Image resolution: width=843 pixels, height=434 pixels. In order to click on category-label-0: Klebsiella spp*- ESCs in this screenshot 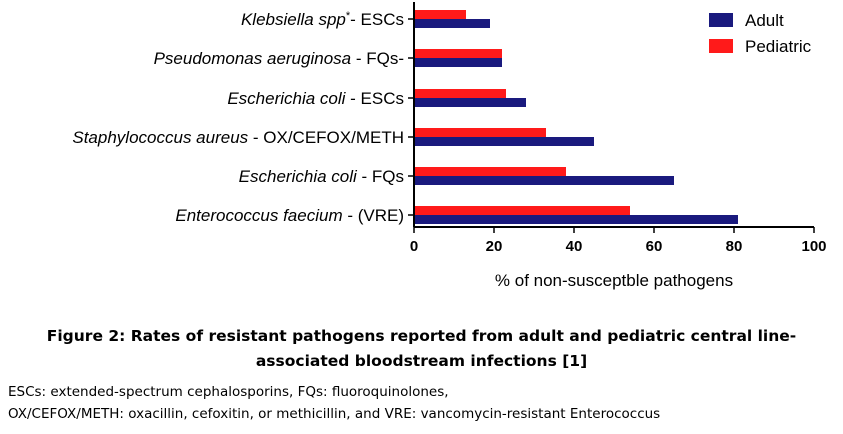, I will do `click(322, 19)`.